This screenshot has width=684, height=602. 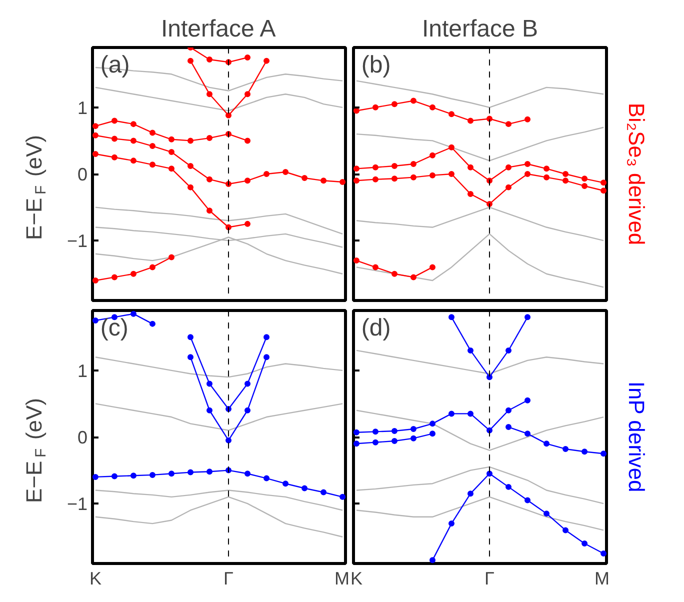 What do you see at coordinates (636, 174) in the screenshot?
I see `text: Bi₂Se₃ derived` at bounding box center [636, 174].